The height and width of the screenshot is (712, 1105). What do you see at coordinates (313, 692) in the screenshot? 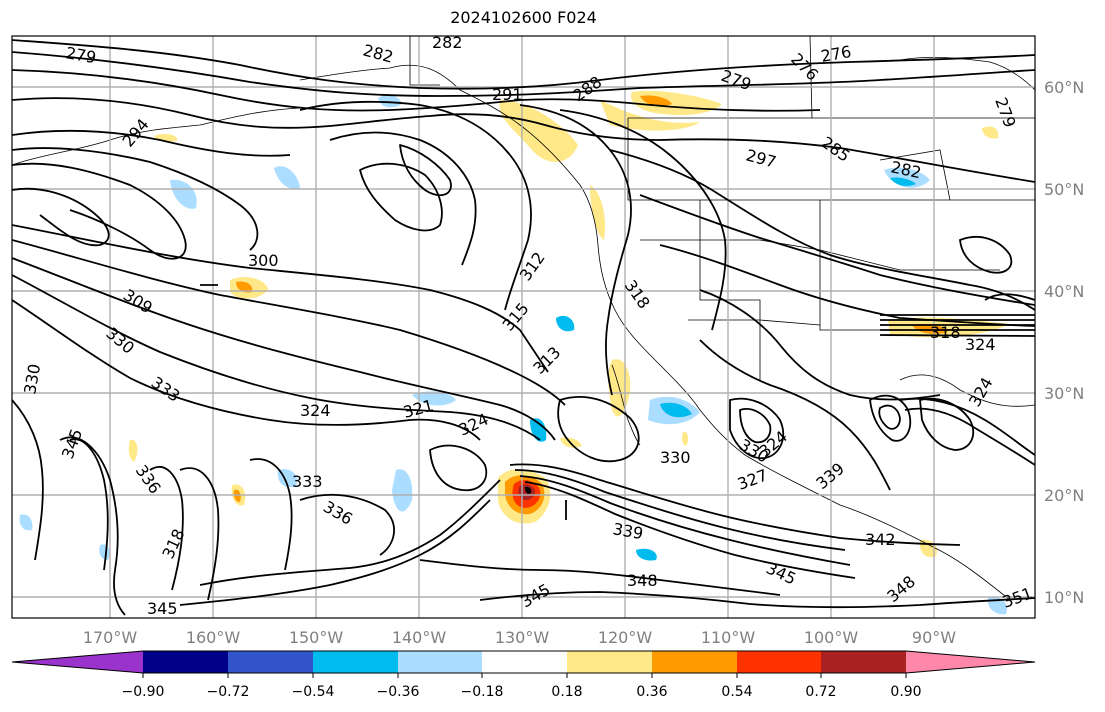
I see `colorbar-tick-label: −0.54` at bounding box center [313, 692].